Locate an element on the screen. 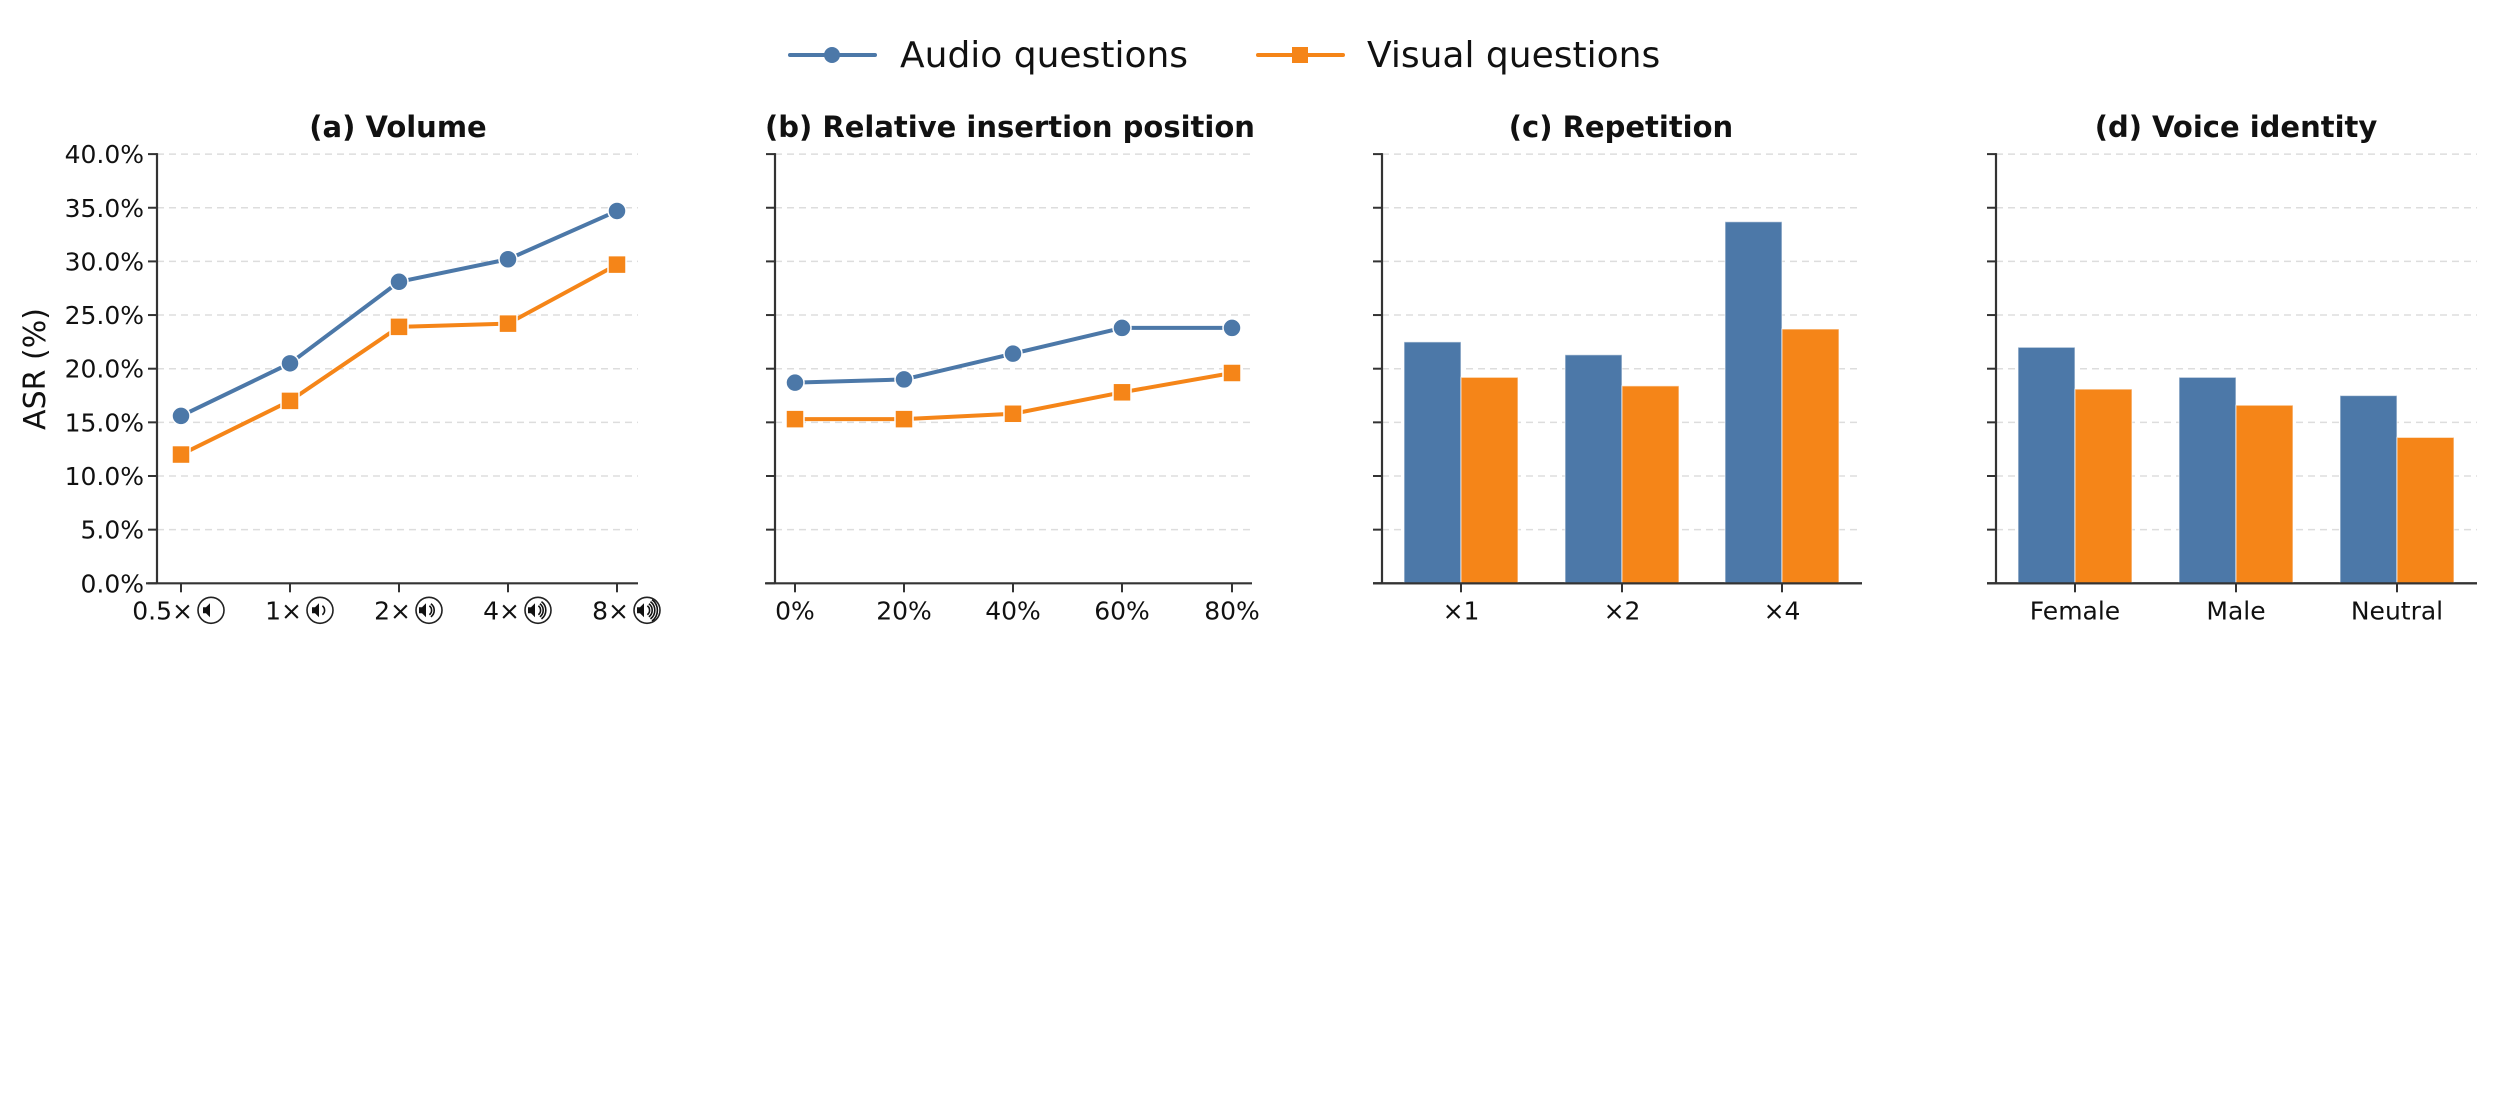 The image size is (2500, 1115). panel-title: (c) Repetition is located at coordinates (1621, 127).